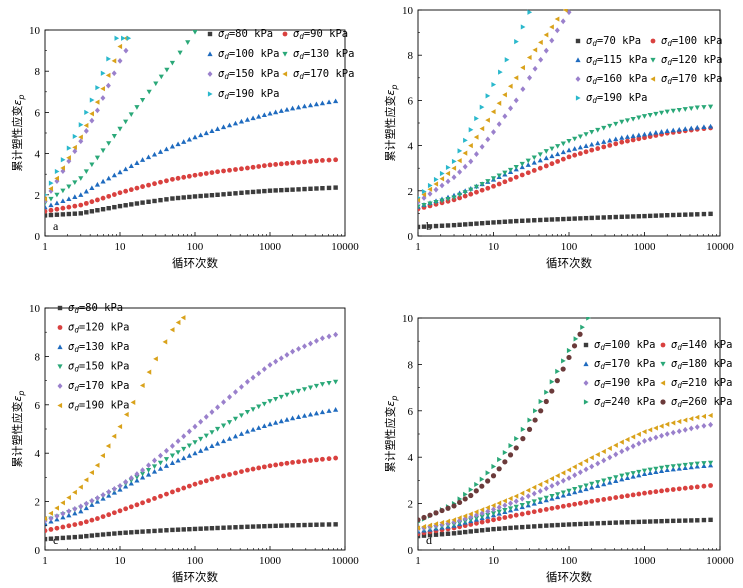 The image size is (743, 588). What do you see at coordinates (391, 433) in the screenshot?
I see `svg-text: 累计塑性应变εp` at bounding box center [391, 433].